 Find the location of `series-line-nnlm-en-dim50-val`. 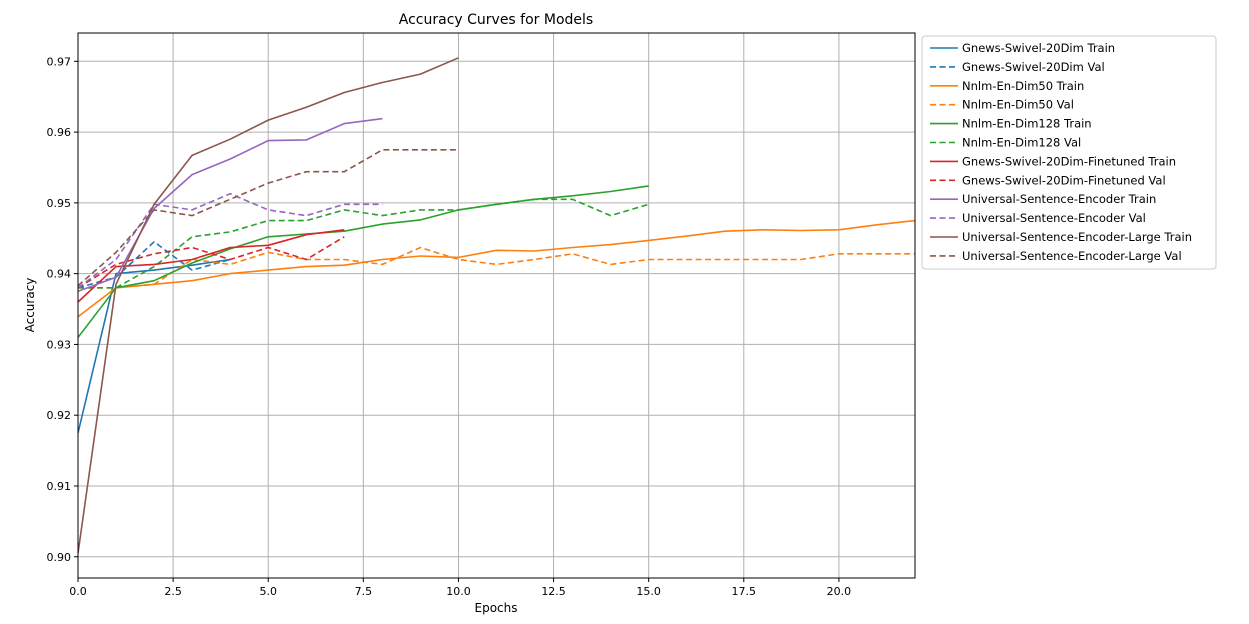

series-line-nnlm-en-dim50-val is located at coordinates (496, 267).